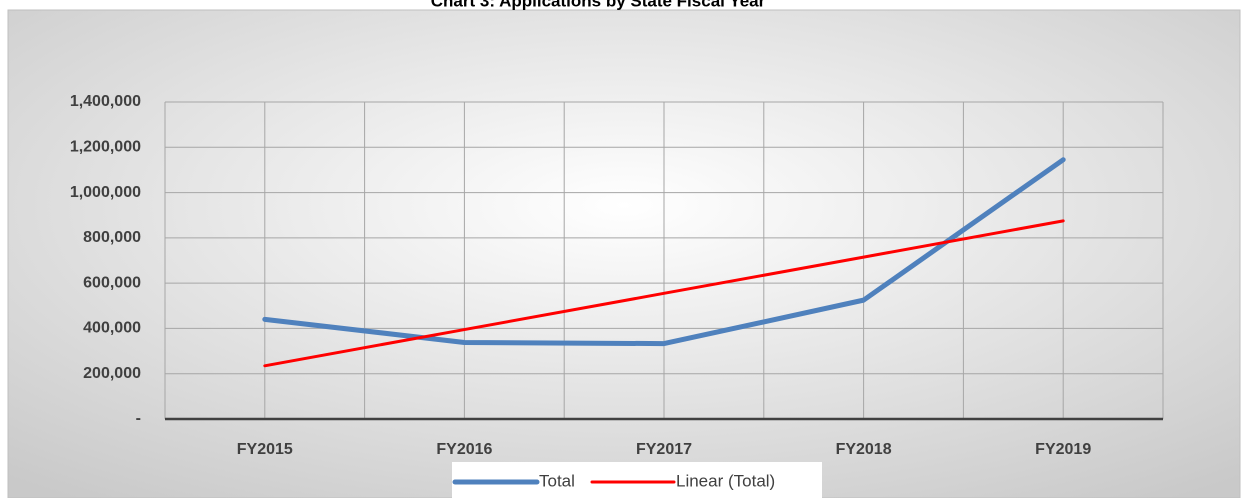 Image resolution: width=1248 pixels, height=503 pixels. Describe the element at coordinates (105, 192) in the screenshot. I see `y-tick-label: 1,000,000` at that location.